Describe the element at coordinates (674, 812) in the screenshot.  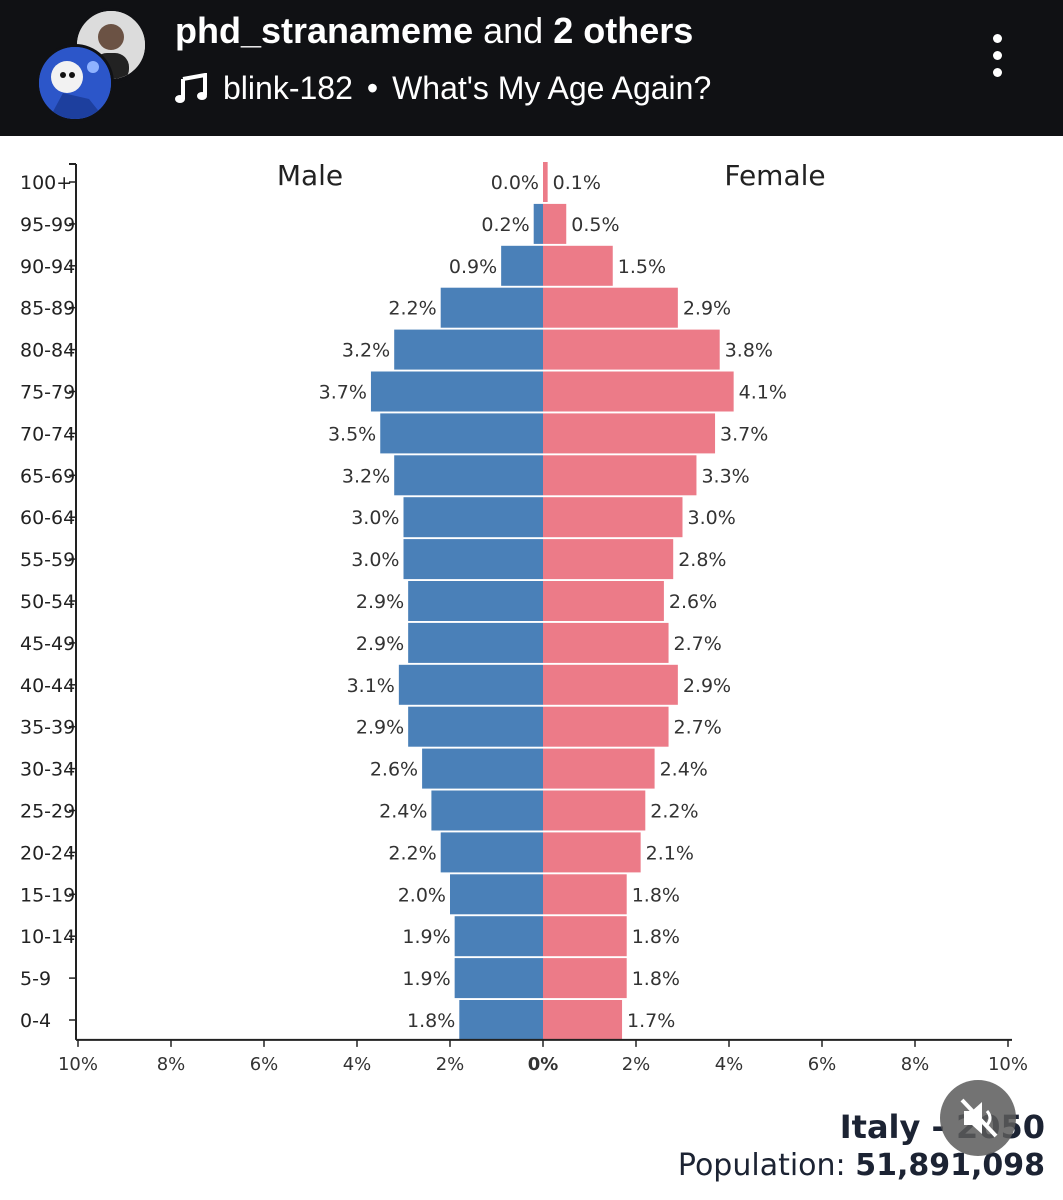
I see `data-label-female: 2.2%` at that location.